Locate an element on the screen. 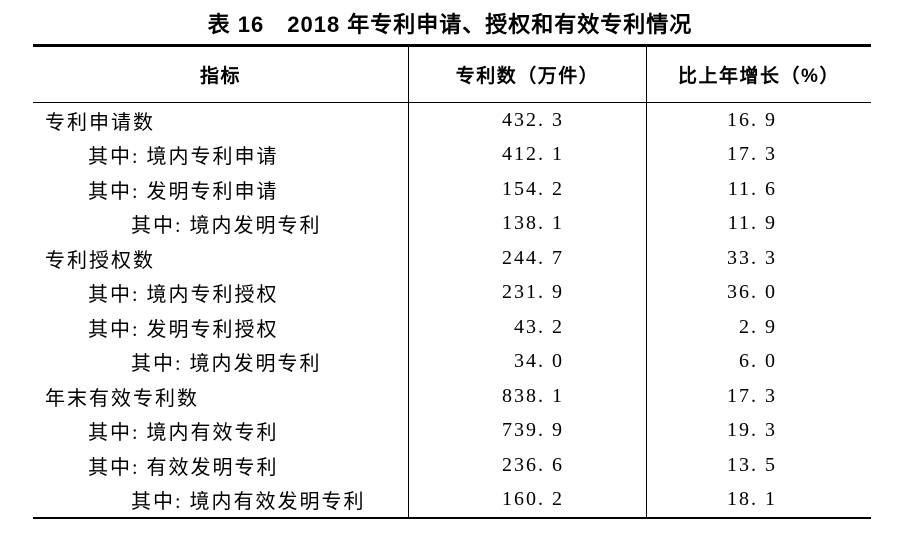  row-patent-count: 160. 2 is located at coordinates (533, 499).